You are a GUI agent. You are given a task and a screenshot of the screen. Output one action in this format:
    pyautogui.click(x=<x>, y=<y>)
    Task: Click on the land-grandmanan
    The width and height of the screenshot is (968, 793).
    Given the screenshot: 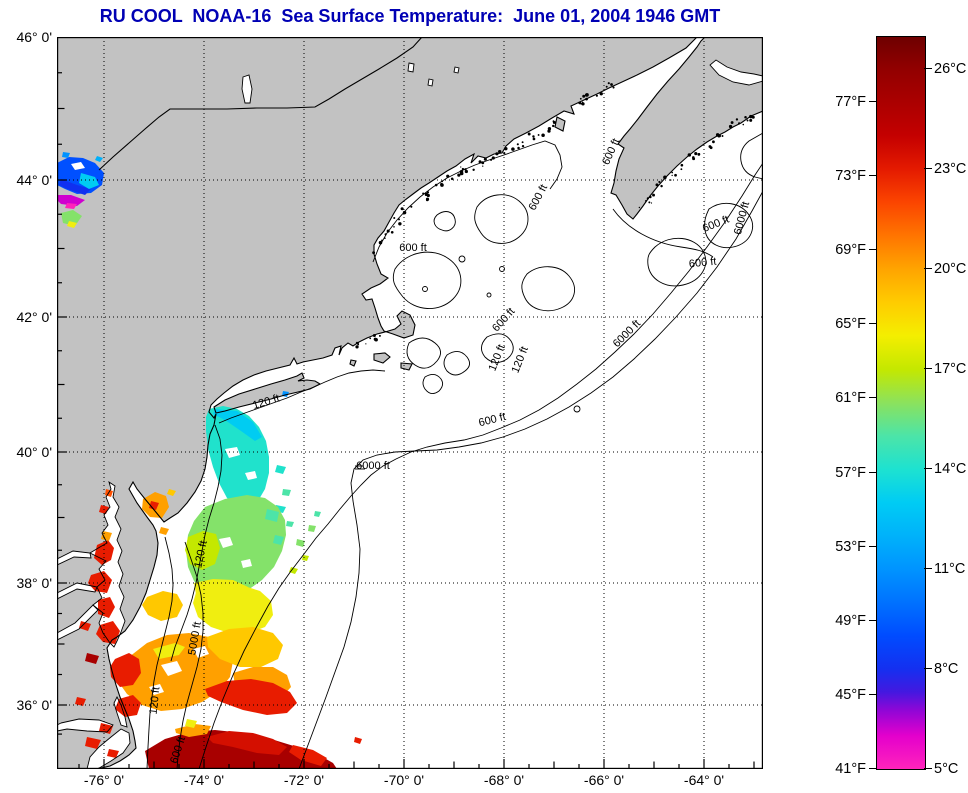 What is the action you would take?
    pyautogui.click(x=560, y=124)
    